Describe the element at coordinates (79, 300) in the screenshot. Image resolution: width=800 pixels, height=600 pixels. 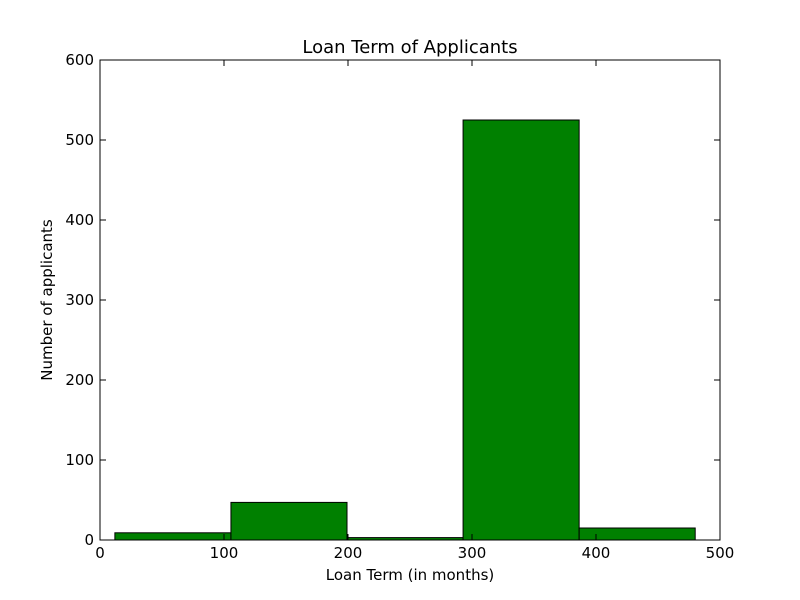
I see `y-tick-label-3: 300` at that location.